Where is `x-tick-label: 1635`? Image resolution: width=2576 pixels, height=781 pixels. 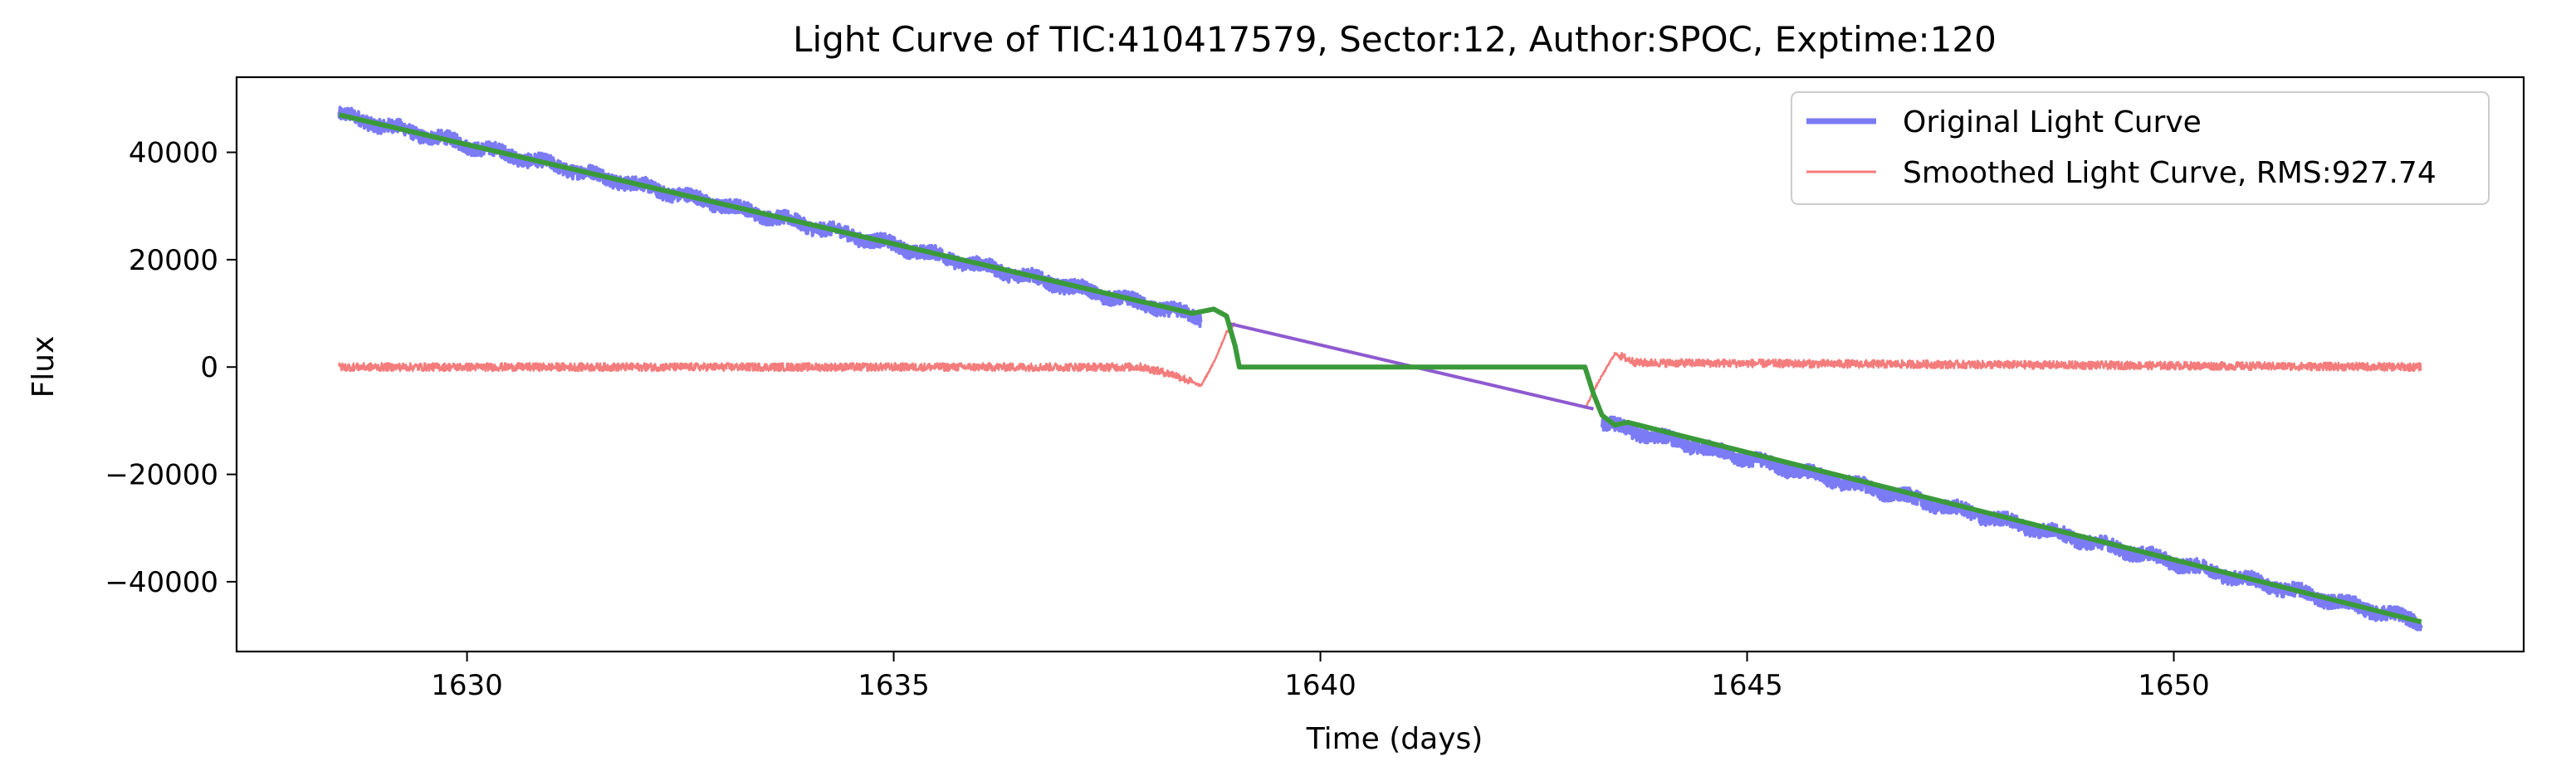
x-tick-label: 1635 is located at coordinates (894, 685).